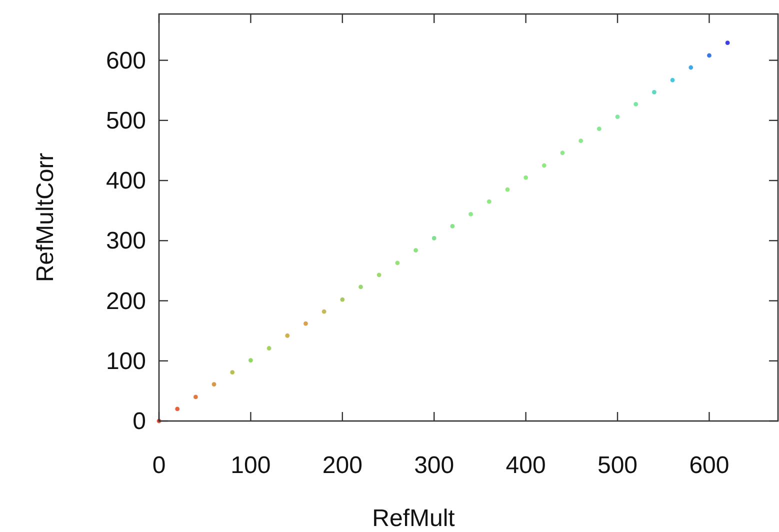  Describe the element at coordinates (139, 421) in the screenshot. I see `y-tick-label: 0` at that location.